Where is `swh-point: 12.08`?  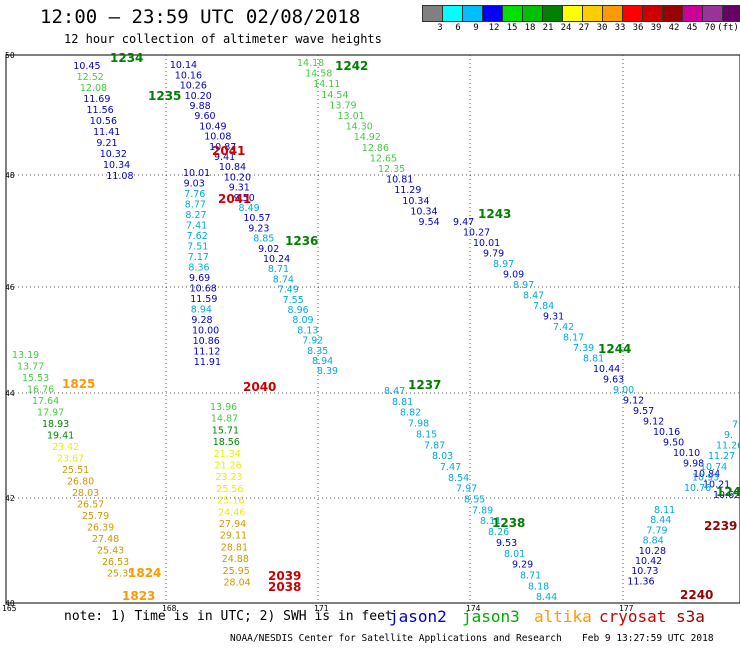
swh-point: 12.08 is located at coordinates (93, 88).